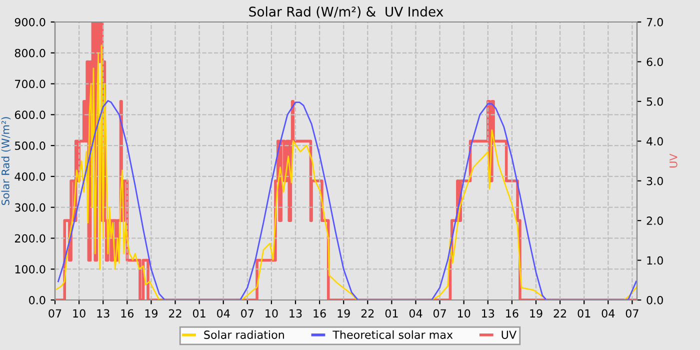 This screenshot has width=700, height=350. Describe the element at coordinates (654, 62) in the screenshot. I see `y2-tick-label: 6.0` at that location.